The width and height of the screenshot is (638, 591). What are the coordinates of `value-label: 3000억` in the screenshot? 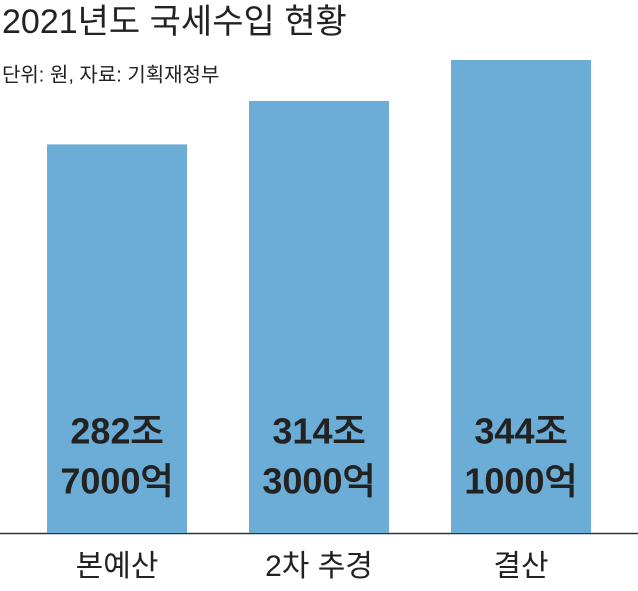 It's located at (318, 481).